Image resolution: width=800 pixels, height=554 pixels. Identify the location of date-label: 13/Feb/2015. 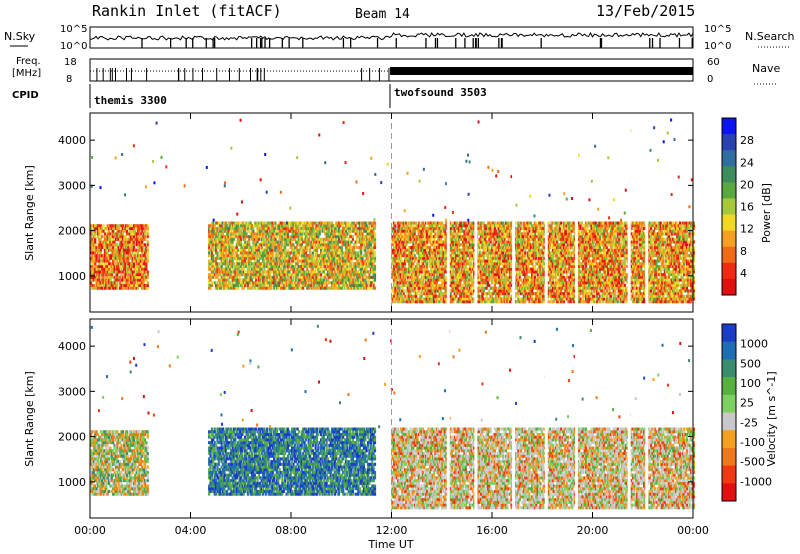
(645, 11).